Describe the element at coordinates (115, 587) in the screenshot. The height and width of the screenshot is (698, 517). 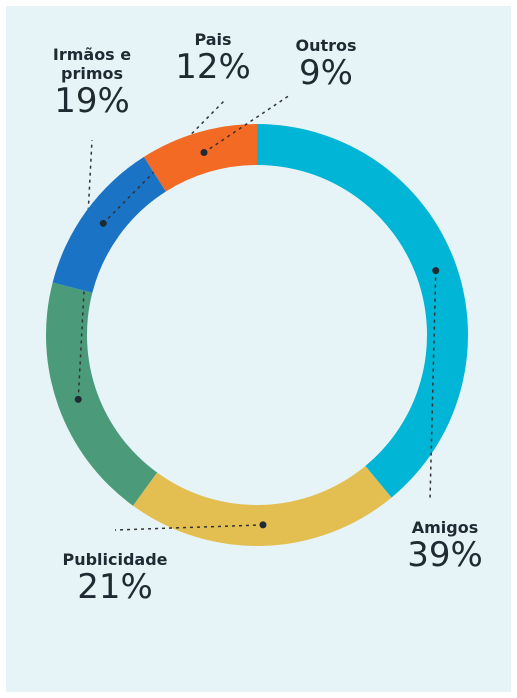
I see `segment-value: 21%` at that location.